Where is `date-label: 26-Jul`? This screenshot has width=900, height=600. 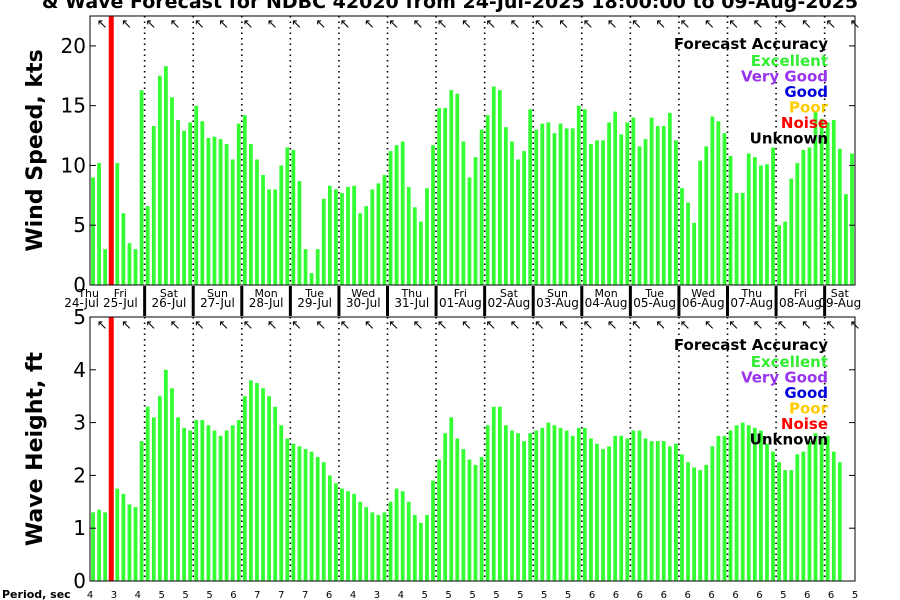
date-label: 26-Jul is located at coordinates (169, 303).